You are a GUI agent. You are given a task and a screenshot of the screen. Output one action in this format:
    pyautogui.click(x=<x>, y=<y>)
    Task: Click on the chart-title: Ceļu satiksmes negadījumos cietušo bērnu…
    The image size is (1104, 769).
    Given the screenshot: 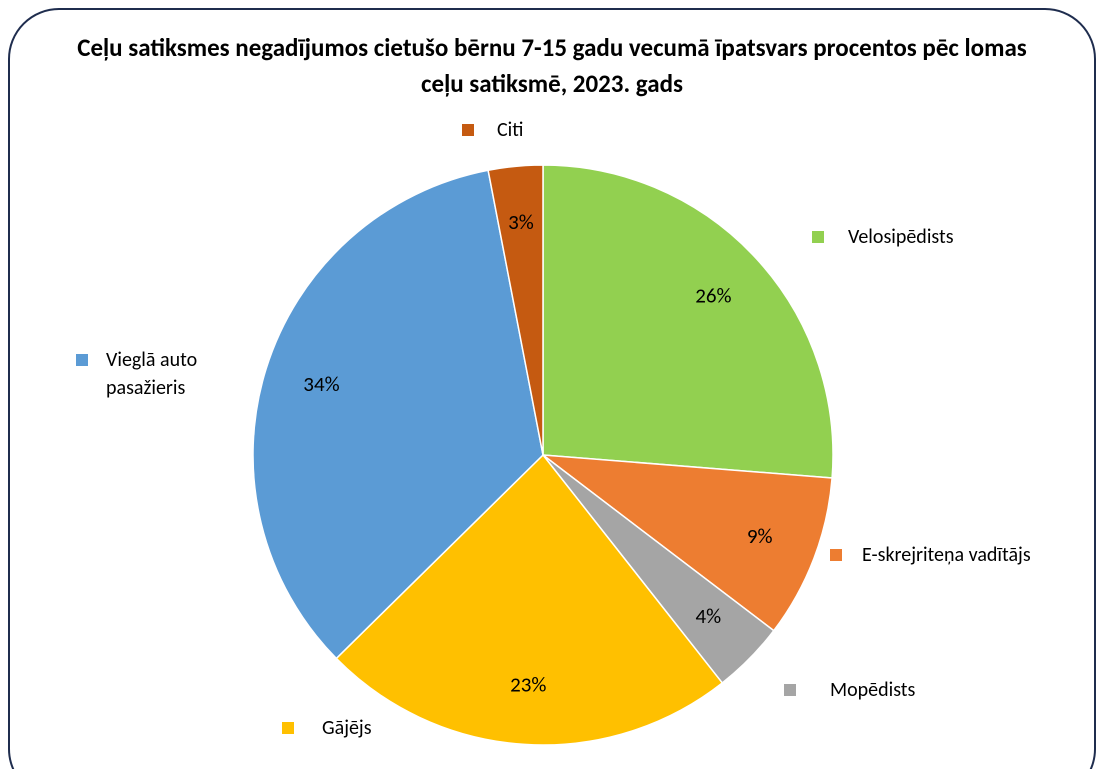 What is the action you would take?
    pyautogui.click(x=552, y=65)
    